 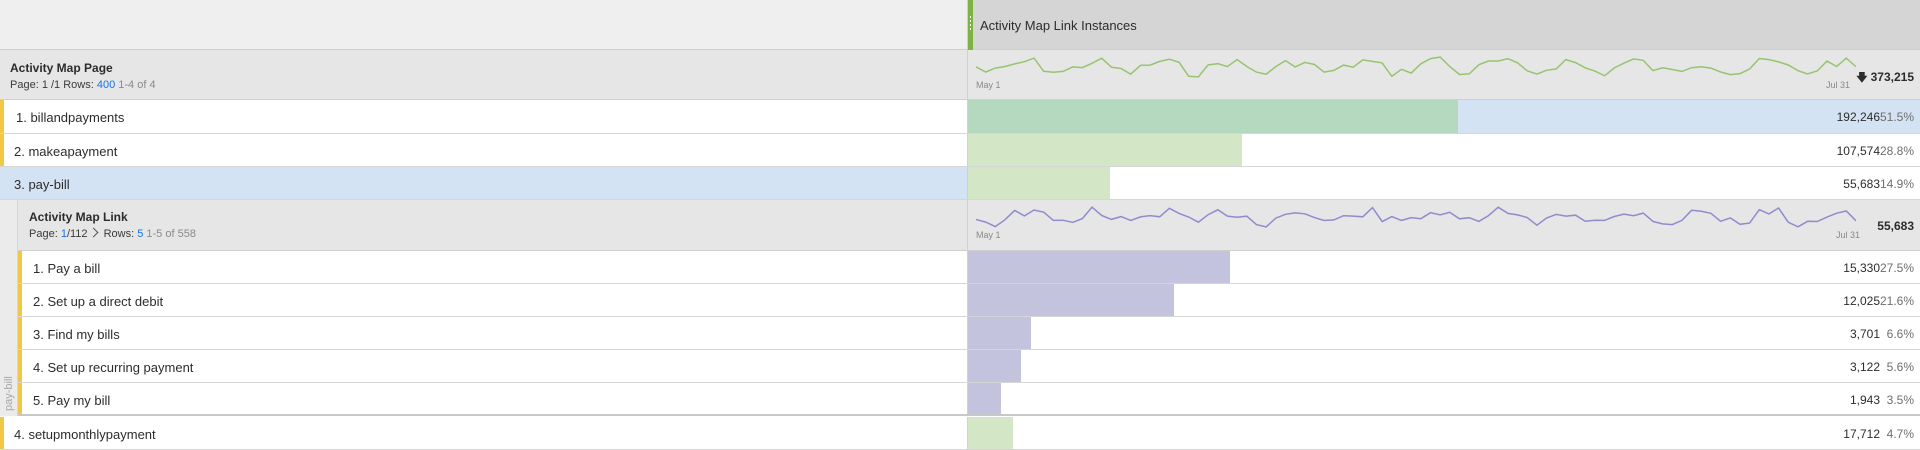 I want to click on row-percent: 4.7%, so click(x=1900, y=434).